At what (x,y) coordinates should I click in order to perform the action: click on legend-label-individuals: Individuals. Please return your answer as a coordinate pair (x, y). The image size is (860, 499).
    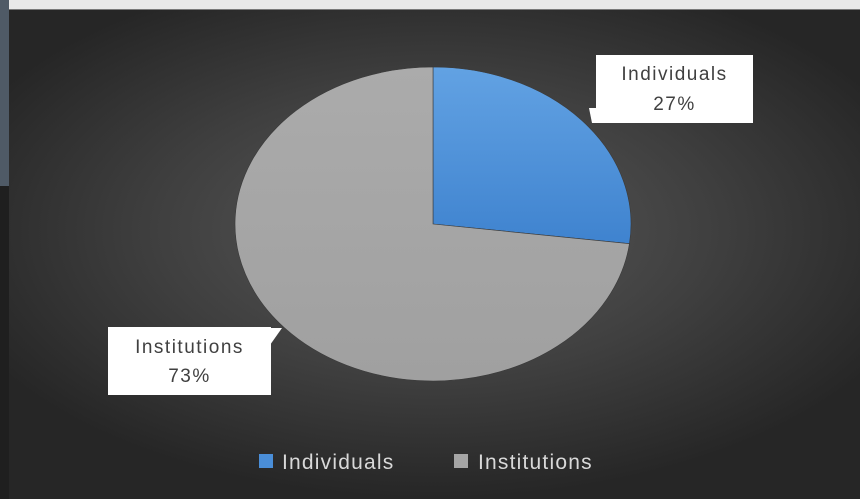
    Looking at the image, I should click on (338, 462).